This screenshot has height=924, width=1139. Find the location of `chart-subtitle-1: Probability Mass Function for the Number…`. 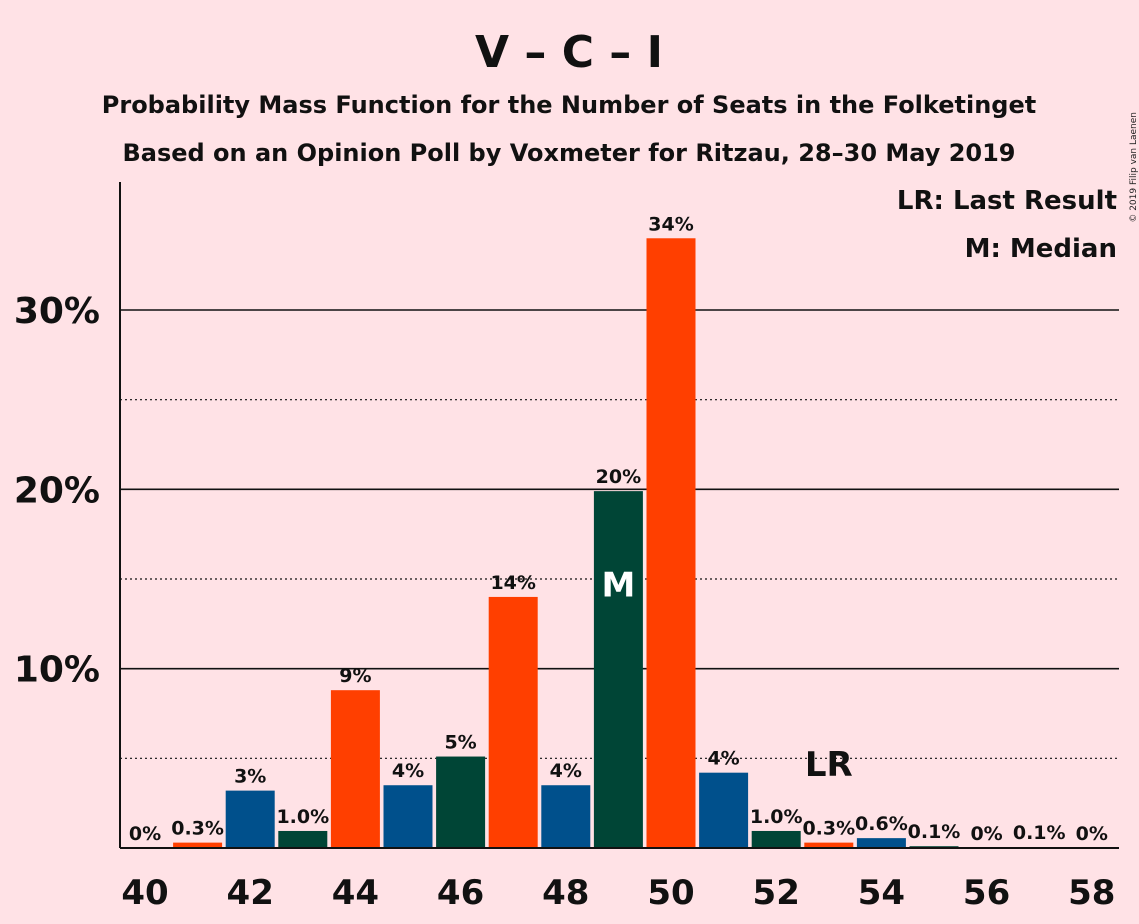

chart-subtitle-1: Probability Mass Function for the Number… is located at coordinates (569, 105).